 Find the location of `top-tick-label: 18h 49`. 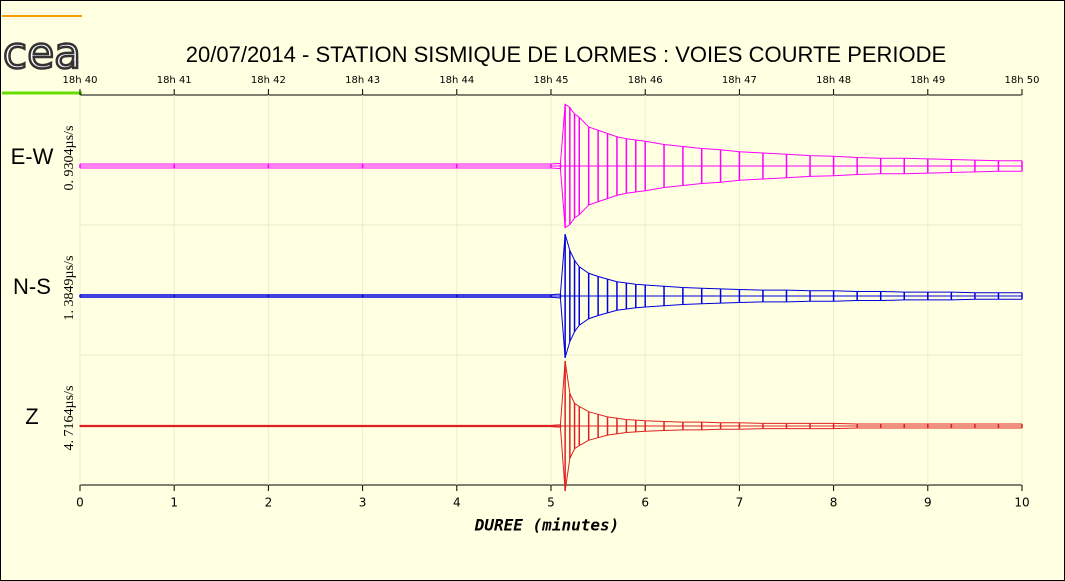

top-tick-label: 18h 49 is located at coordinates (927, 80).